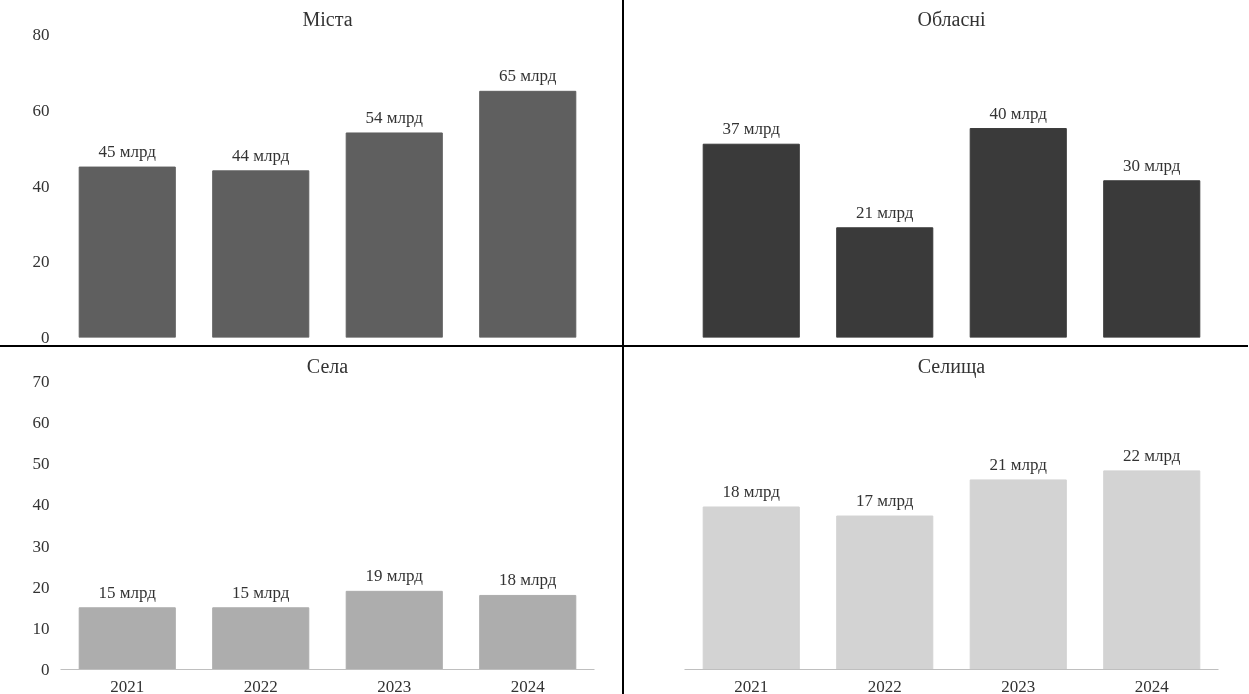 Image resolution: width=1249 pixels, height=694 pixels. What do you see at coordinates (1018, 113) in the screenshot?
I see `data-label: 40 млрд` at bounding box center [1018, 113].